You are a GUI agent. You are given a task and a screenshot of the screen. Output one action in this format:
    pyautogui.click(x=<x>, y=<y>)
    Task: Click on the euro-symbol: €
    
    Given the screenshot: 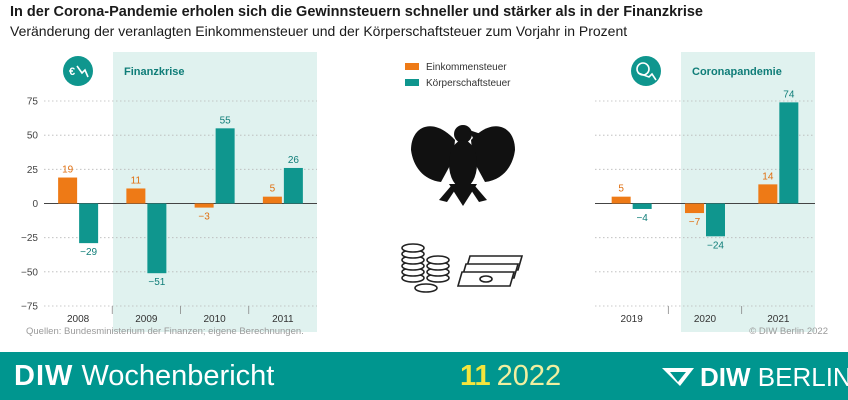 What is the action you would take?
    pyautogui.click(x=72, y=72)
    